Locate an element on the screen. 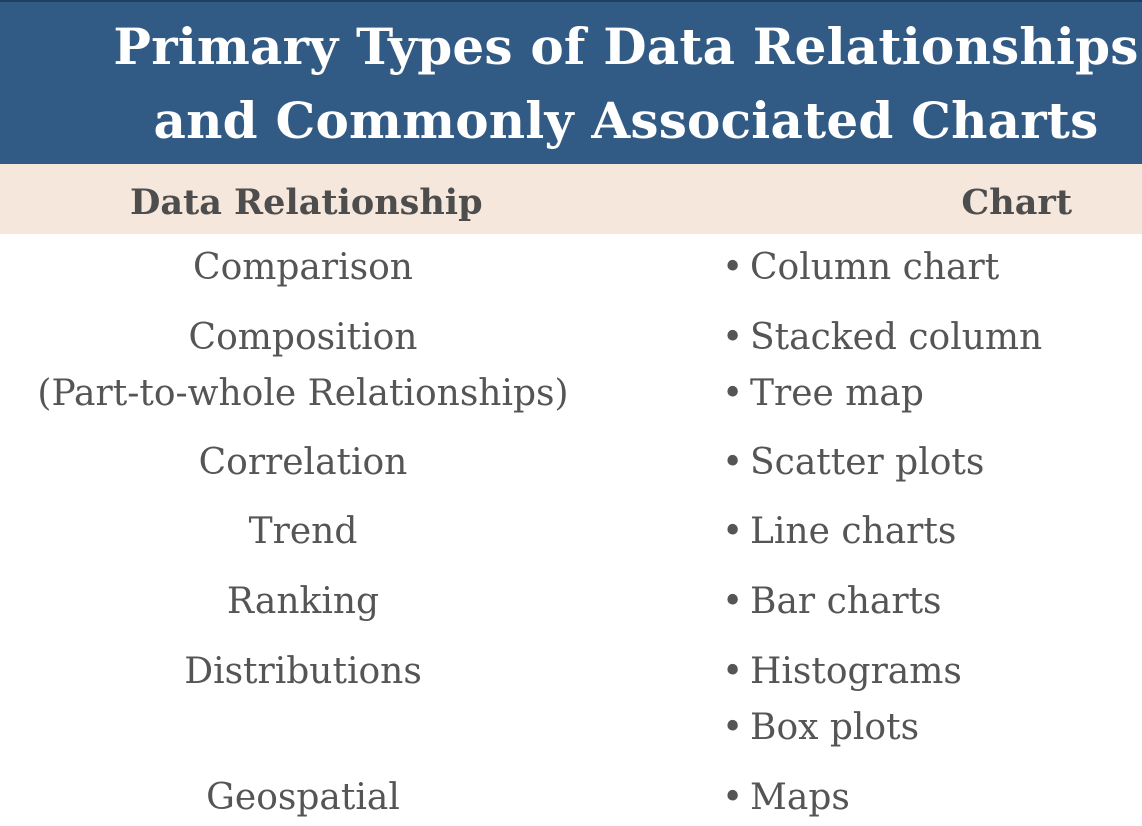  chart-label: Maps is located at coordinates (800, 797).